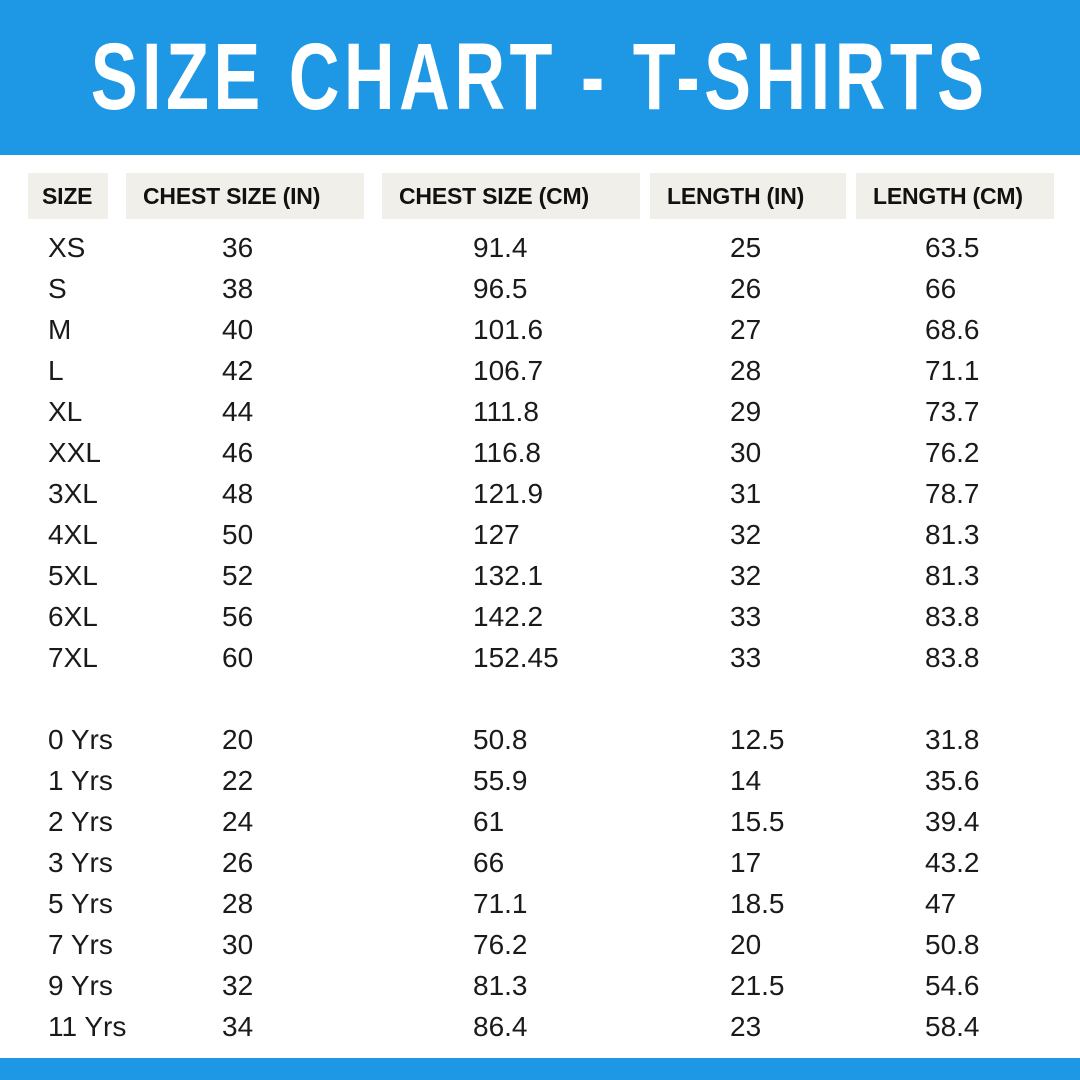  I want to click on table-row: 0 Yrs 20 50.8 12.5 31.8, so click(540, 739).